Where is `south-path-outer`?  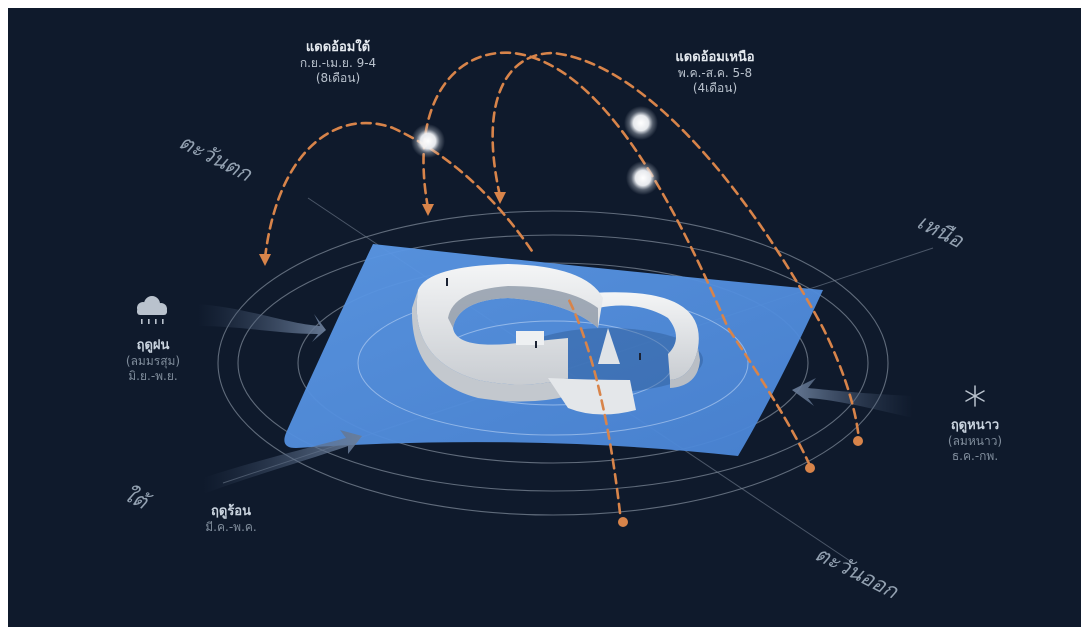
south-path-outer is located at coordinates (399, 190).